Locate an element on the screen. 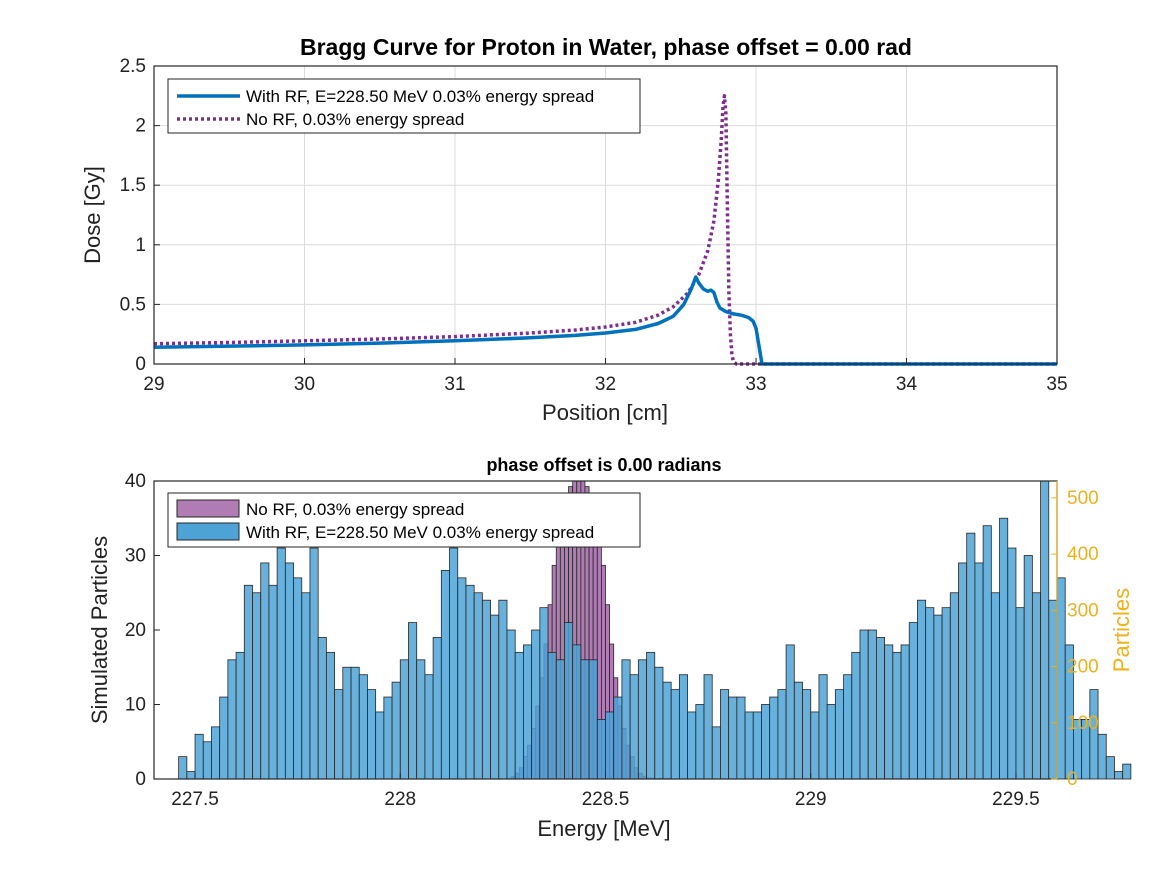 Image resolution: width=1167 pixels, height=875 pixels. chart2-right-tick-label: 300 is located at coordinates (1083, 610).